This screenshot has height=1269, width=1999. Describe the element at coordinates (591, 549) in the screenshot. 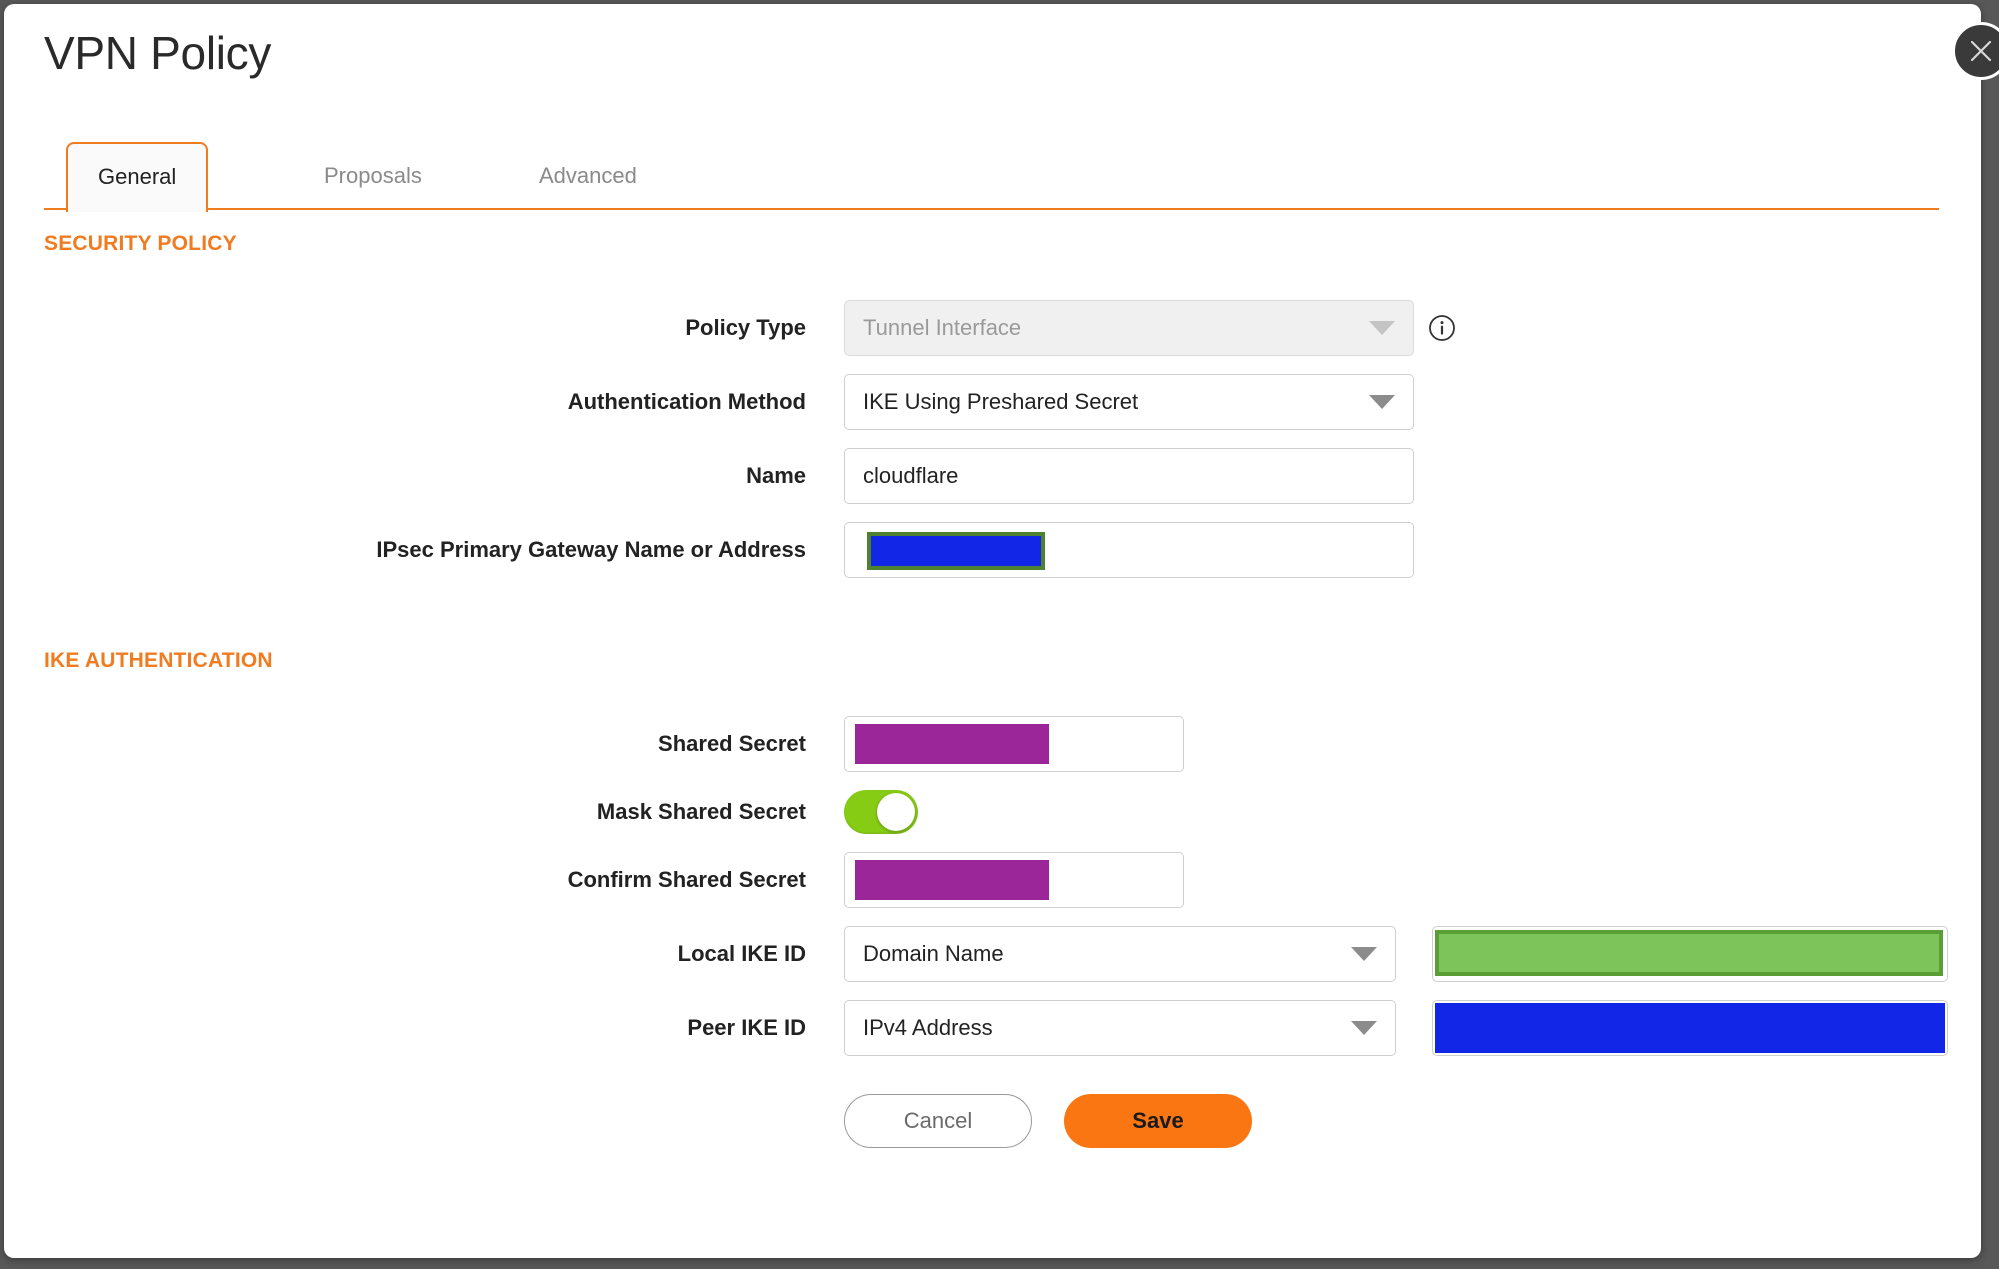

I see `label-ipsec-primary-gateway: IPsec Primary Gateway Name or Address` at that location.